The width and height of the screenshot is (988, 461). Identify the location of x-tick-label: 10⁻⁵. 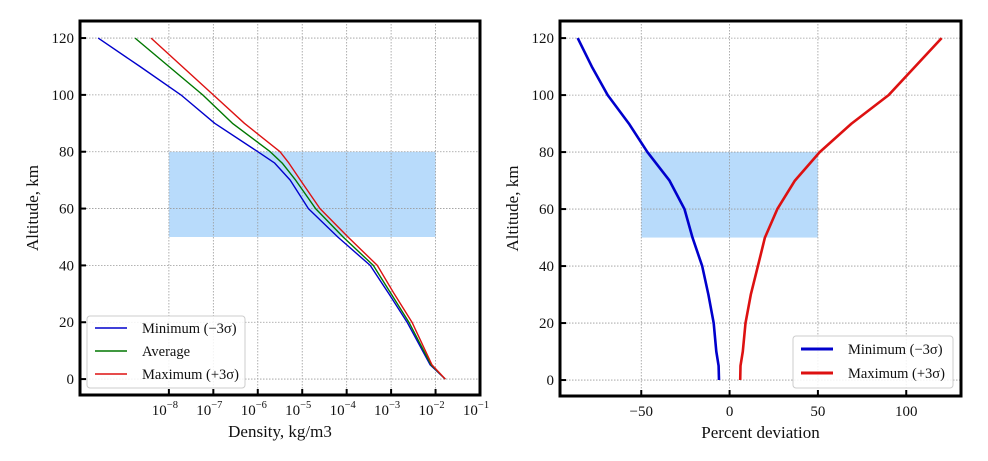
(298, 409).